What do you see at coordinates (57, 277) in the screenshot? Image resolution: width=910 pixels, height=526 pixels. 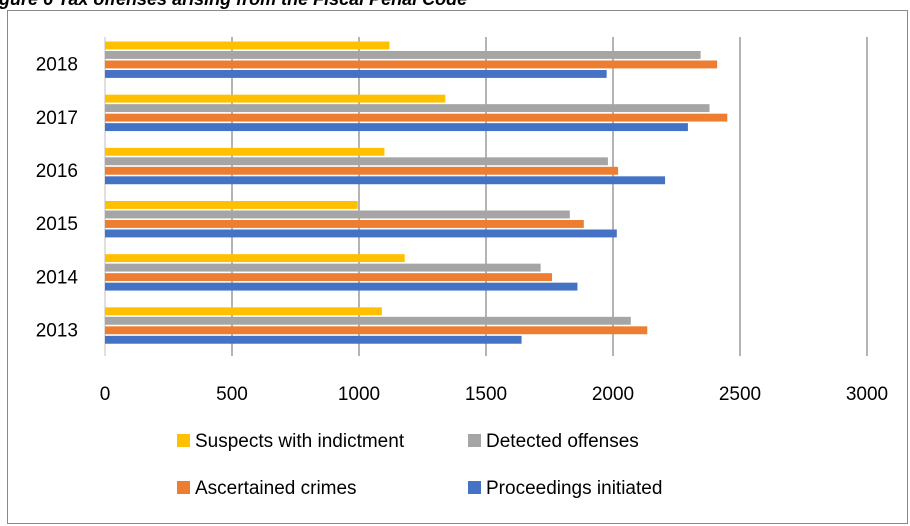 I see `y-tick-label: 2014` at bounding box center [57, 277].